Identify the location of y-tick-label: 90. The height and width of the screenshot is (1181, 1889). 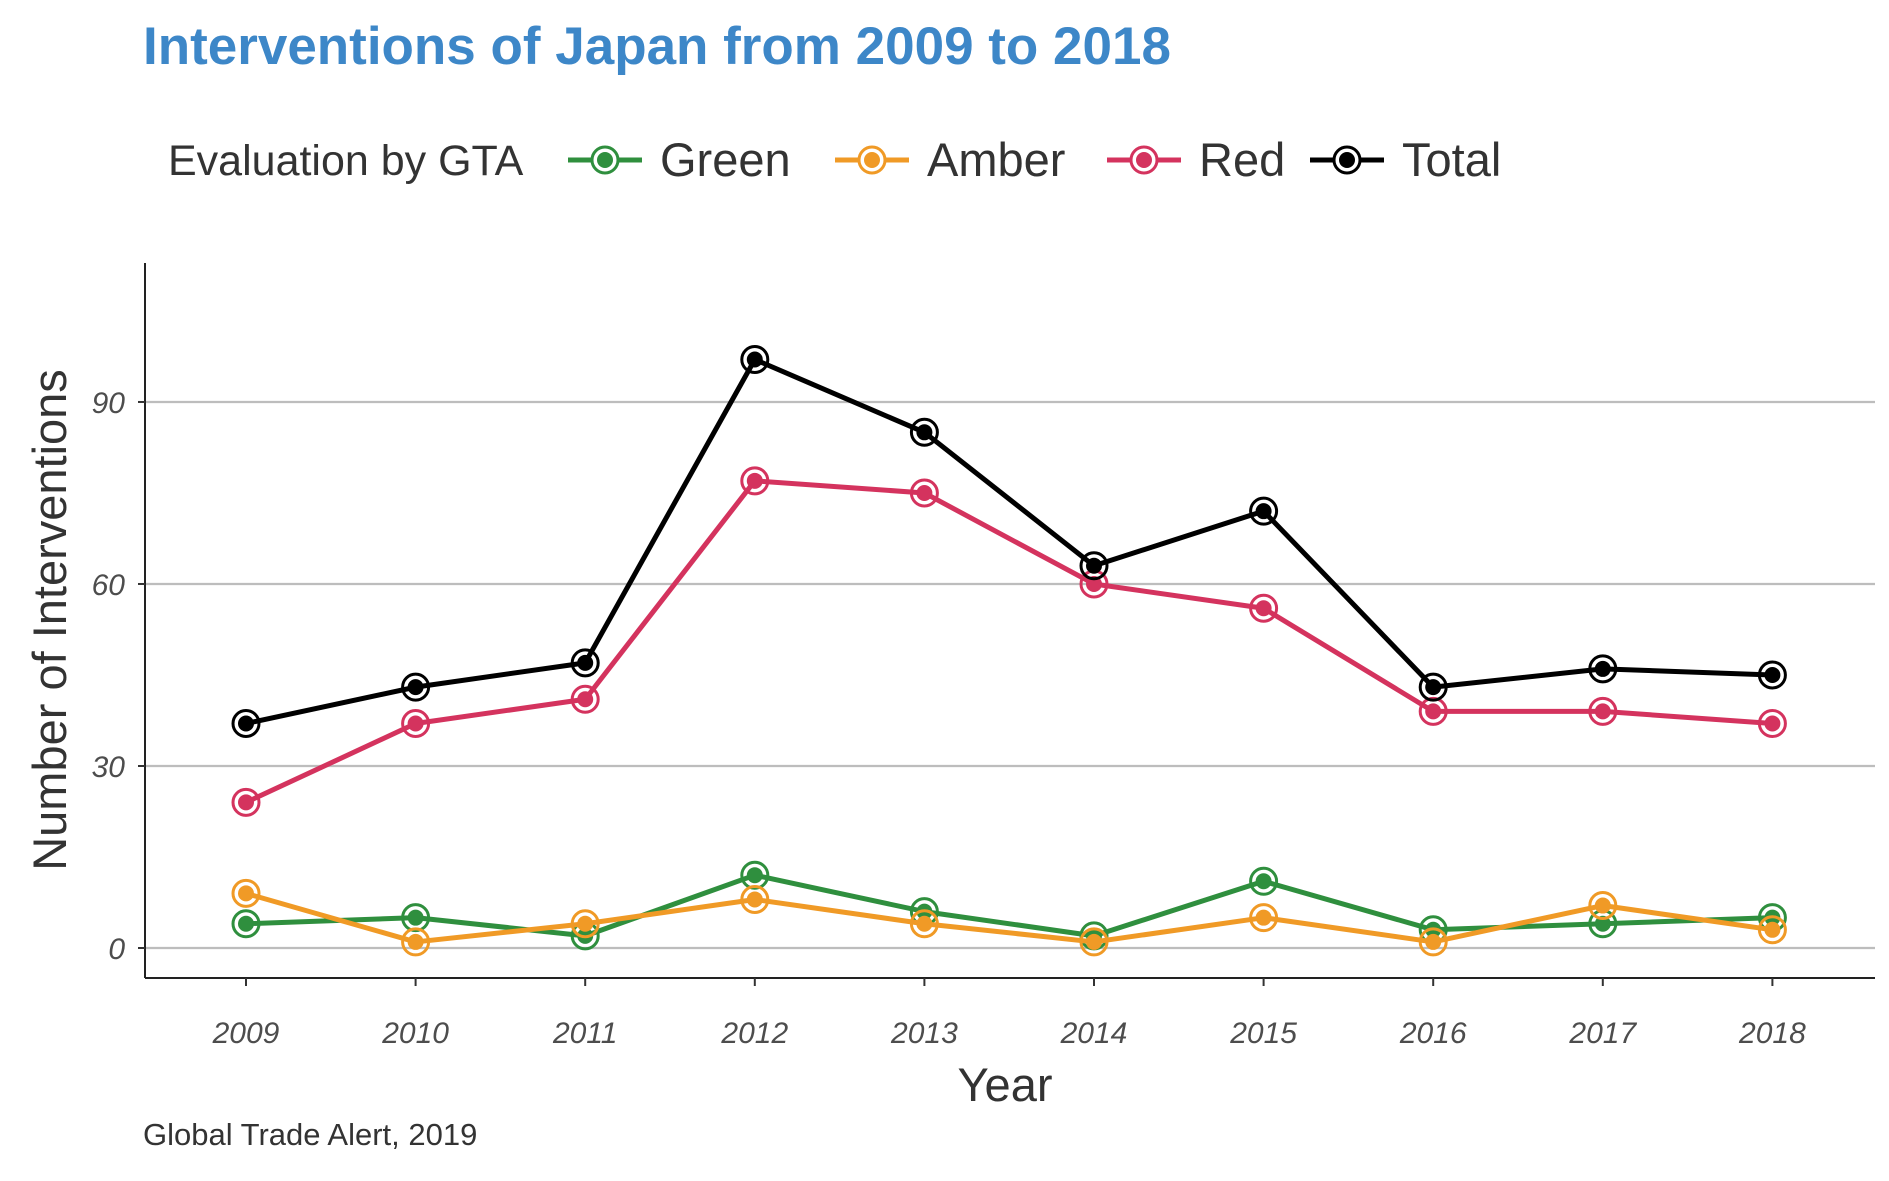
(109, 403).